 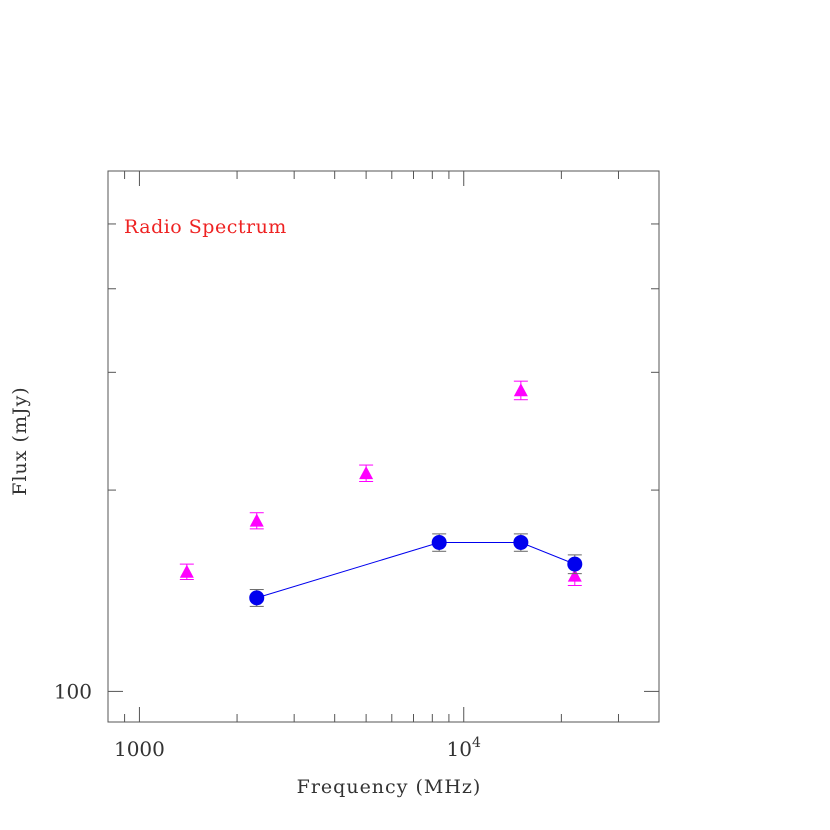 I want to click on x-tick-label: 1000, so click(x=139, y=749).